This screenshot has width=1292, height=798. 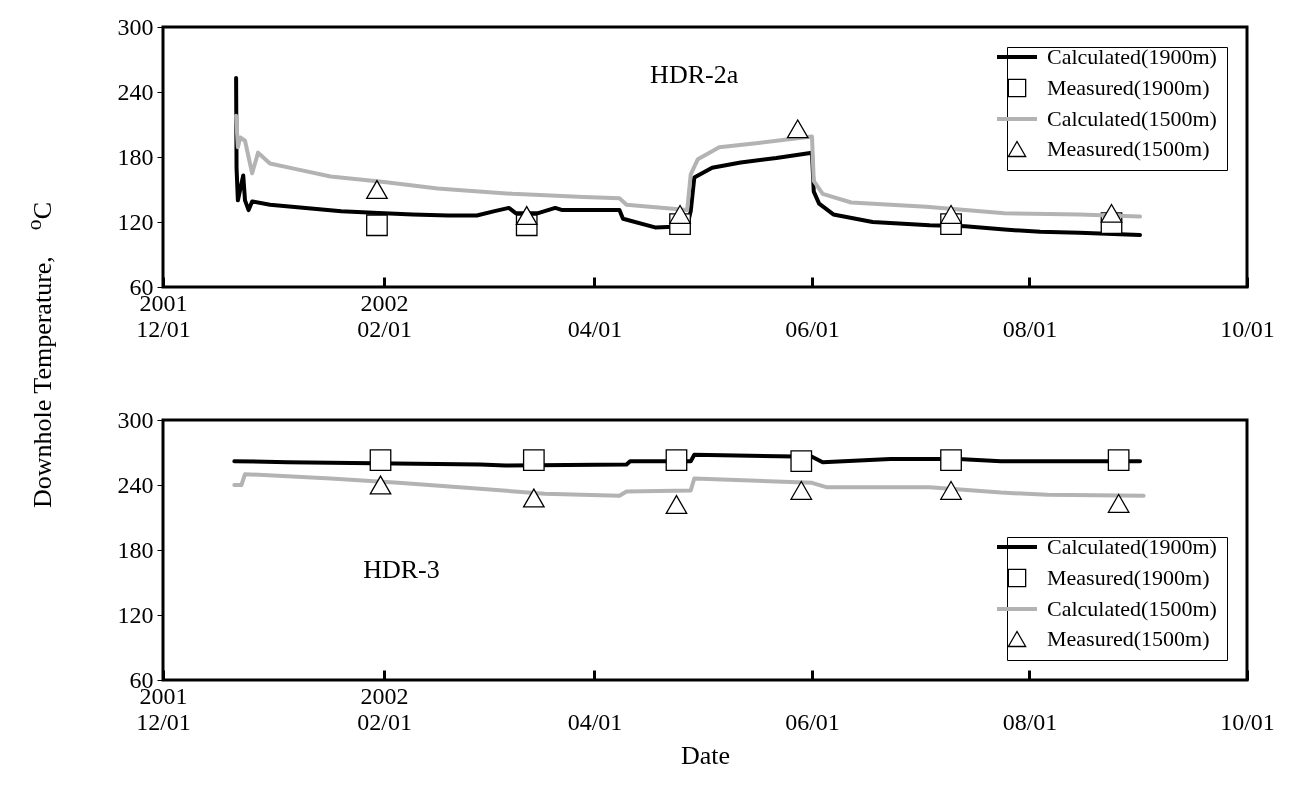 I want to click on annotation: HDR-2a, so click(x=694, y=75).